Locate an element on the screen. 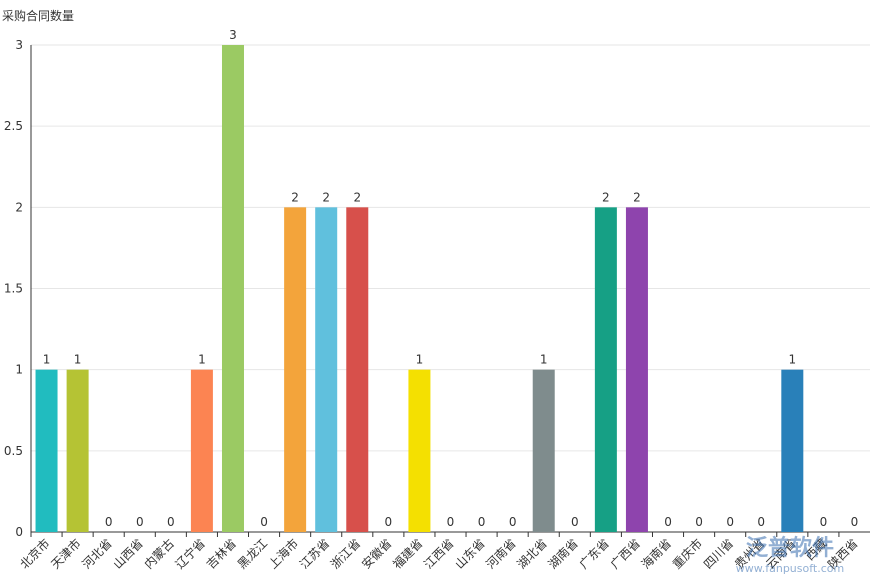  x-tick-label: 内蒙古 is located at coordinates (159, 554).